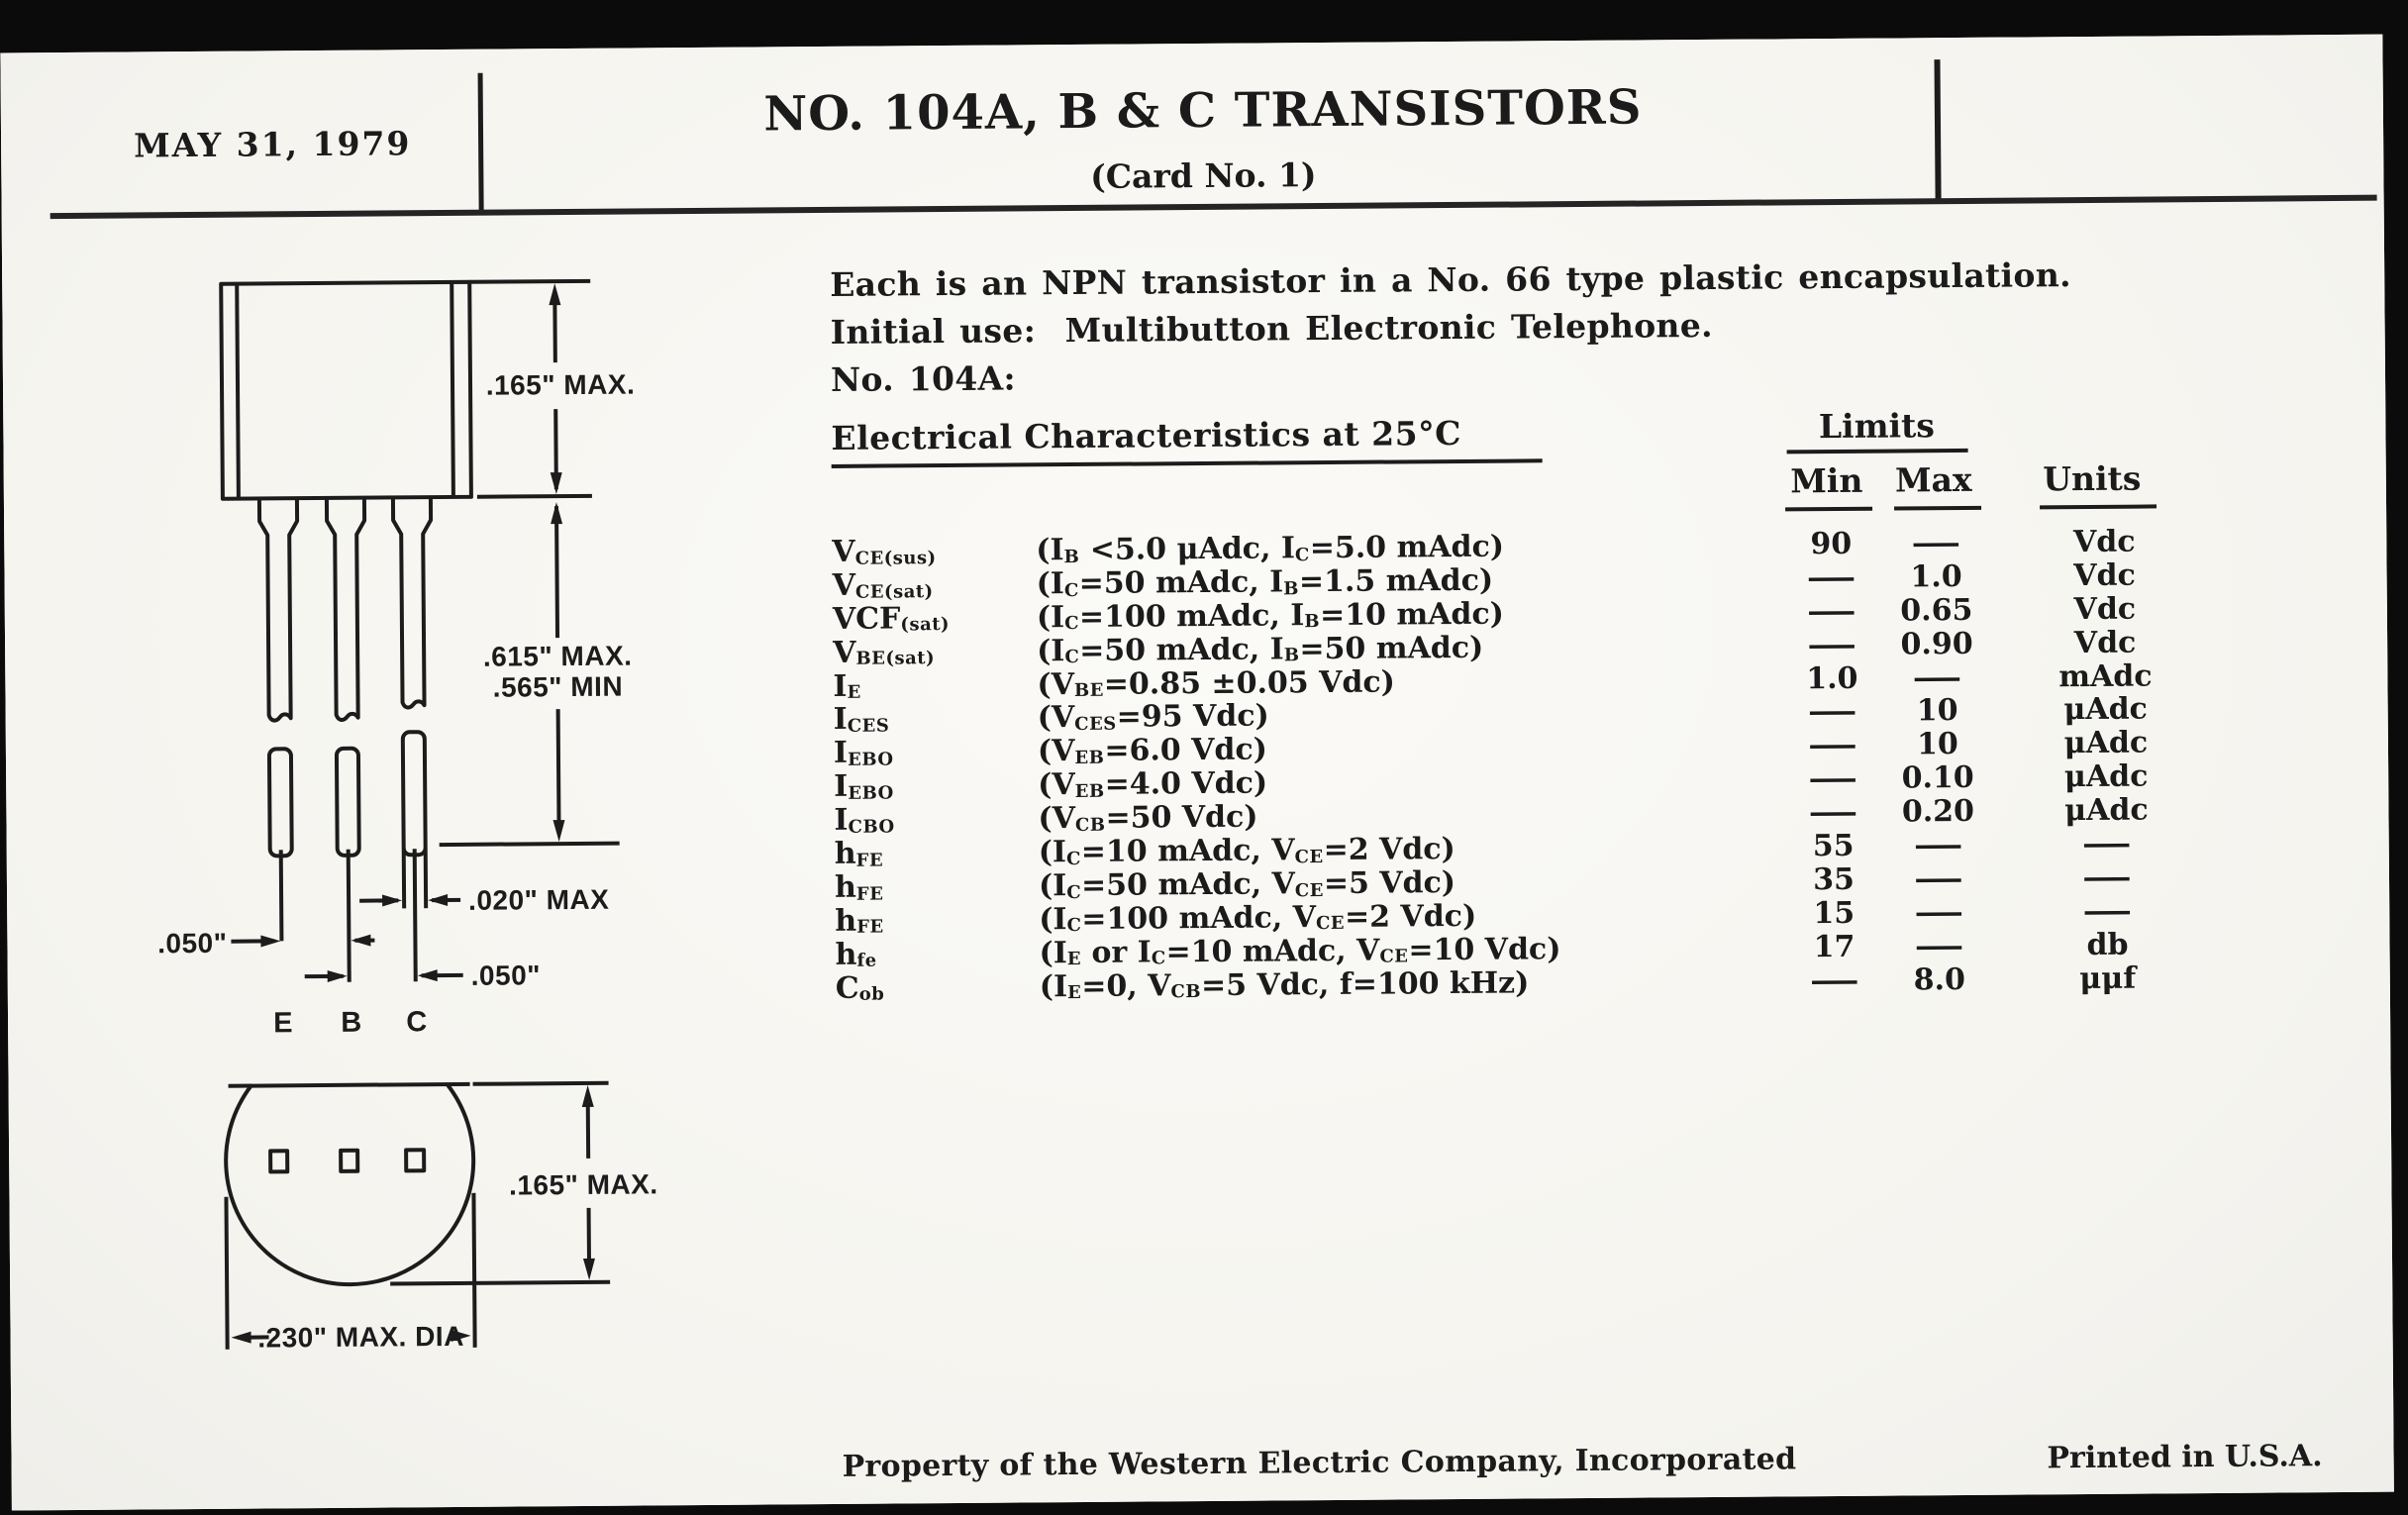 The height and width of the screenshot is (1515, 2408). What do you see at coordinates (506, 976) in the screenshot?
I see `dim-pitch-bc-label: .050"` at bounding box center [506, 976].